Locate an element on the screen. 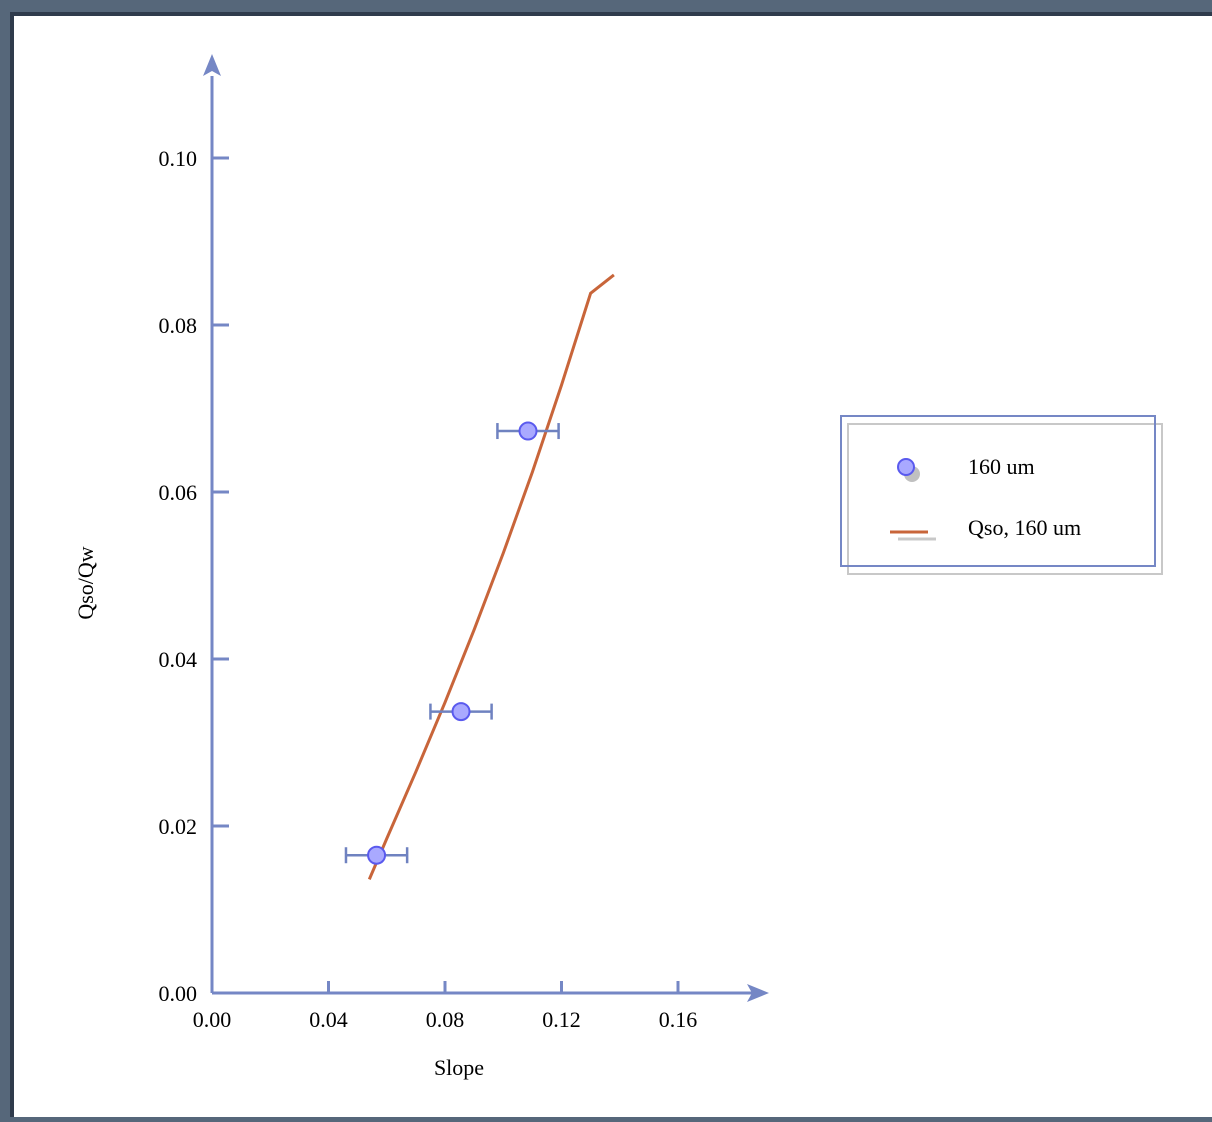 Image resolution: width=1212 pixels, height=1122 pixels. fit-line is located at coordinates (491, 576).